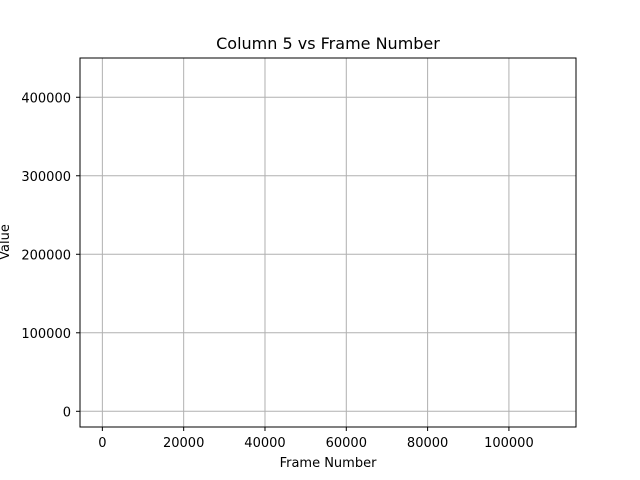 The height and width of the screenshot is (480, 640). What do you see at coordinates (329, 463) in the screenshot?
I see `x-axis-label: Frame Number` at bounding box center [329, 463].